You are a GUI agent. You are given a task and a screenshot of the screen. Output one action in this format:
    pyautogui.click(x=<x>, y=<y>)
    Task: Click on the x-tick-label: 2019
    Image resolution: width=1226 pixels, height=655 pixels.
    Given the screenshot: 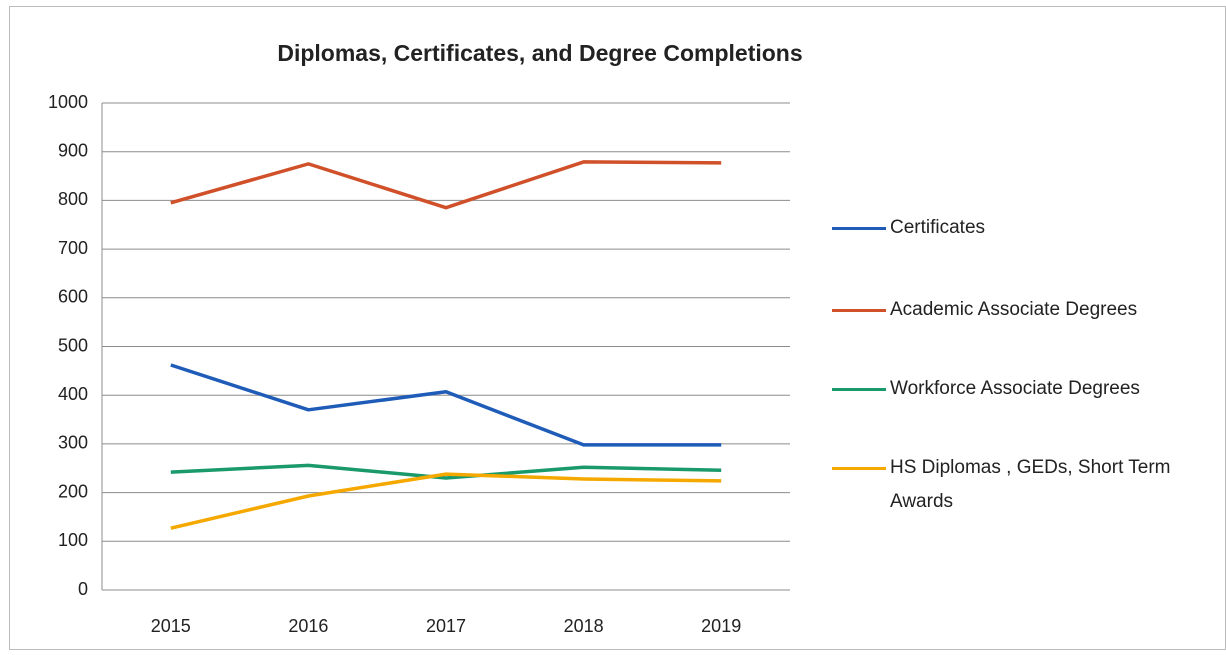 What is the action you would take?
    pyautogui.click(x=721, y=626)
    